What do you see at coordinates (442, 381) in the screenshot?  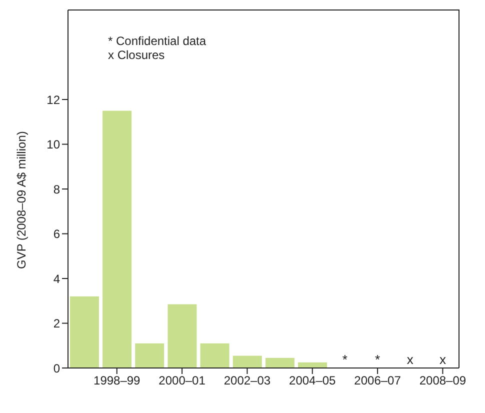 I see `x-tick-label: 2008–09` at bounding box center [442, 381].